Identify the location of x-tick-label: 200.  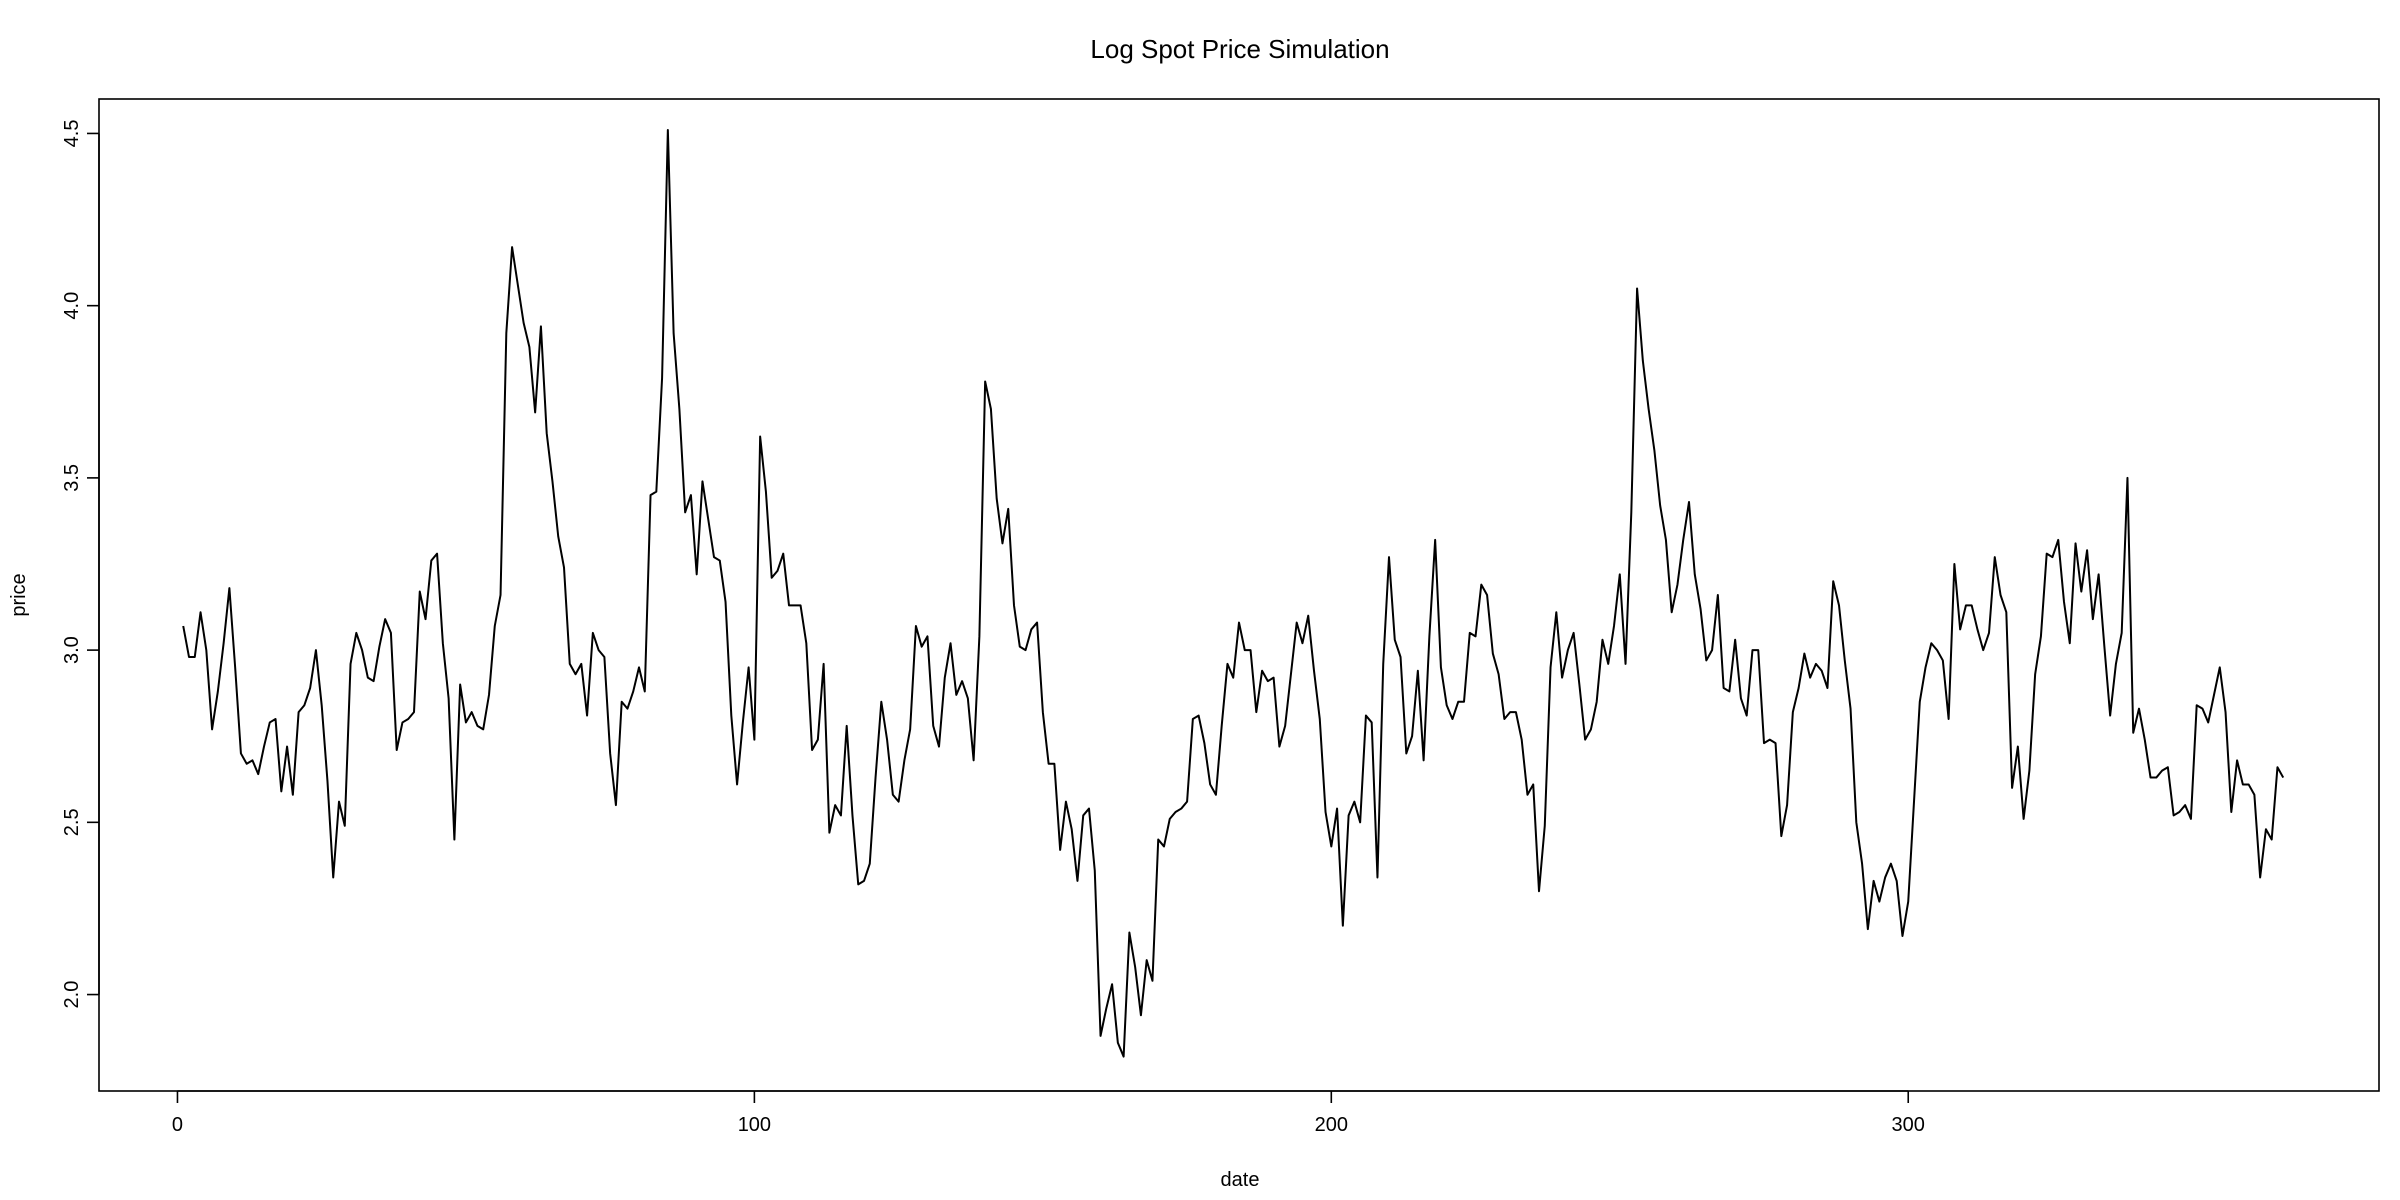
(1331, 1125).